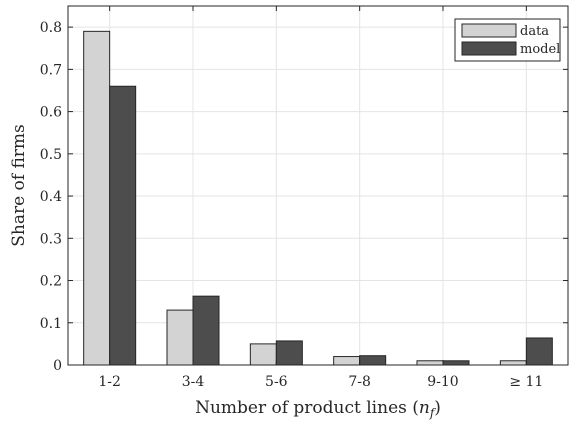 Image resolution: width=579 pixels, height=423 pixels. Describe the element at coordinates (109, 382) in the screenshot. I see `x-tick-label: 1-2` at that location.